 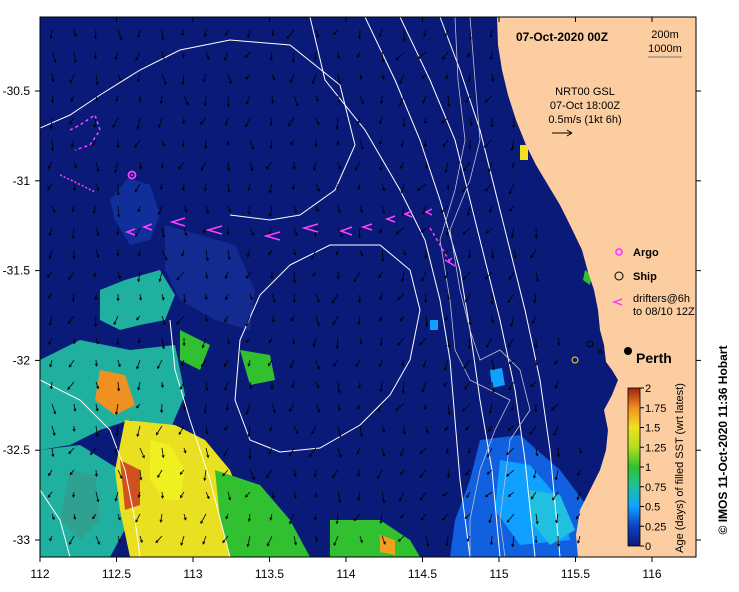 I want to click on colorbar-tick-label: 2, so click(x=648, y=389).